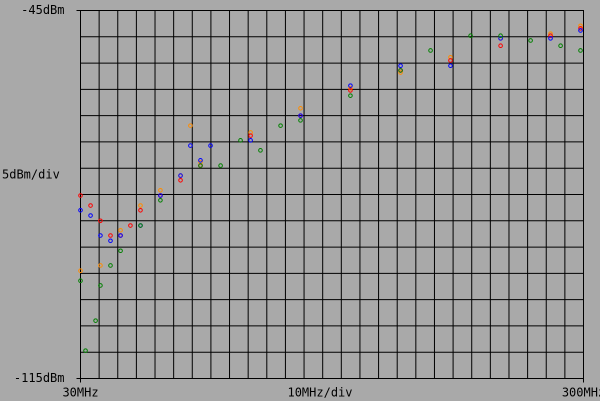 This screenshot has width=600, height=401. What do you see at coordinates (39, 378) in the screenshot?
I see `y-tick-label: -115dBm` at bounding box center [39, 378].